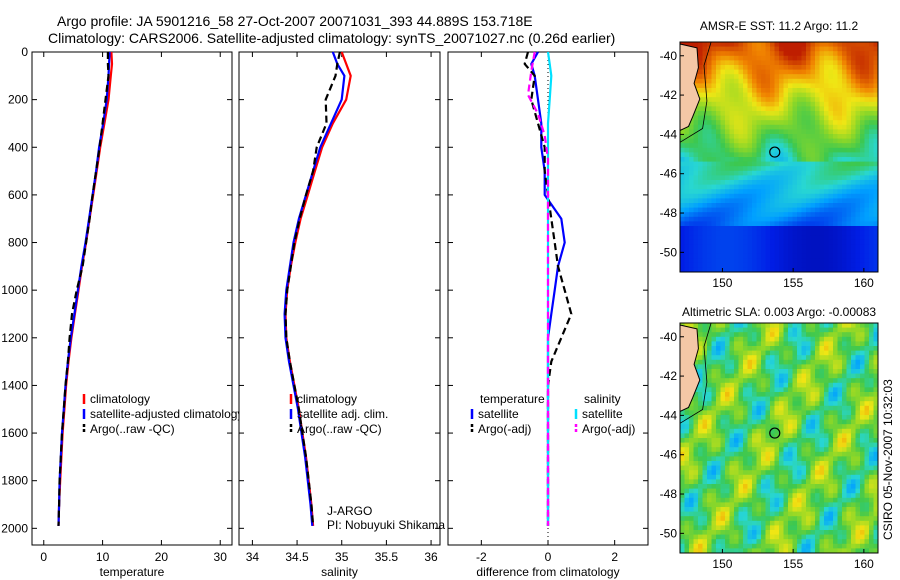 The width and height of the screenshot is (900, 580). Describe the element at coordinates (722, 564) in the screenshot. I see `sla_map-xtick-label: 150` at that location.